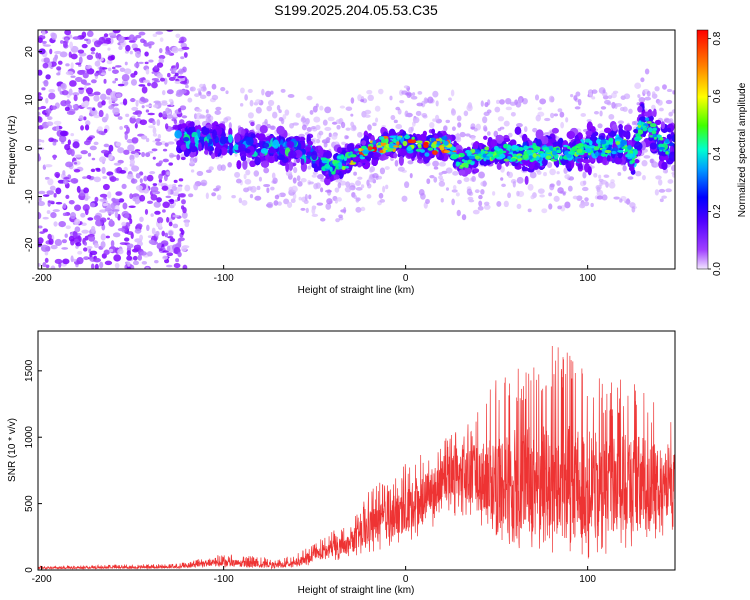  Describe the element at coordinates (702, 149) in the screenshot. I see `colorbar-gradient` at that location.